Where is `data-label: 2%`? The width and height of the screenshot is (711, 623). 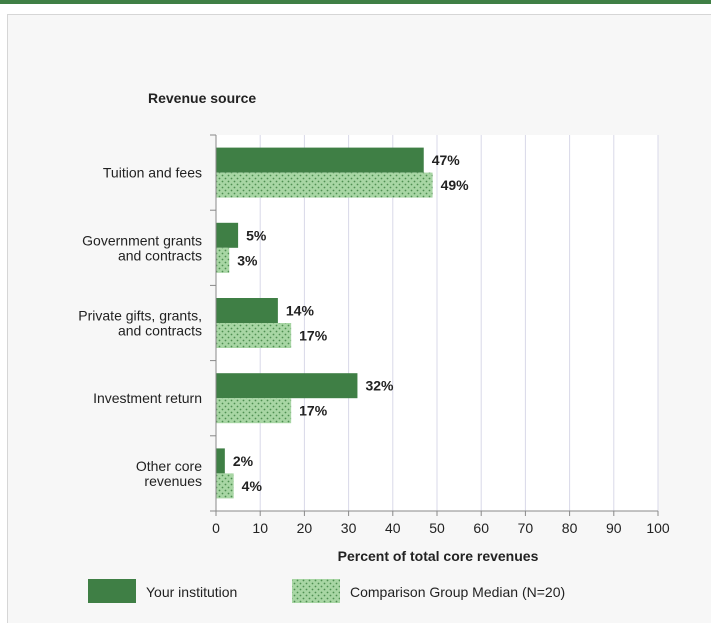 data-label: 2% is located at coordinates (243, 461).